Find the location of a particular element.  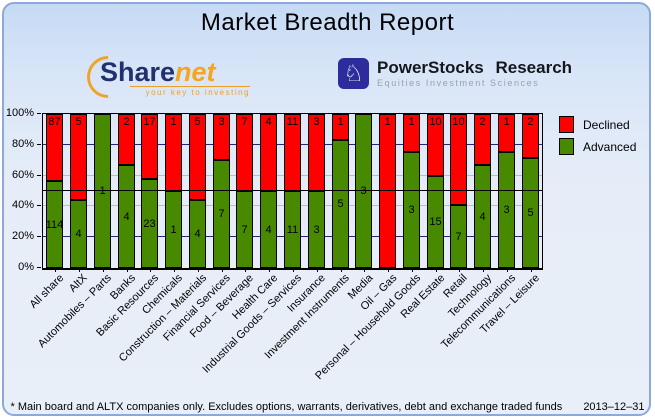

sharenet-tagline: your key to investing is located at coordinates (190, 91).